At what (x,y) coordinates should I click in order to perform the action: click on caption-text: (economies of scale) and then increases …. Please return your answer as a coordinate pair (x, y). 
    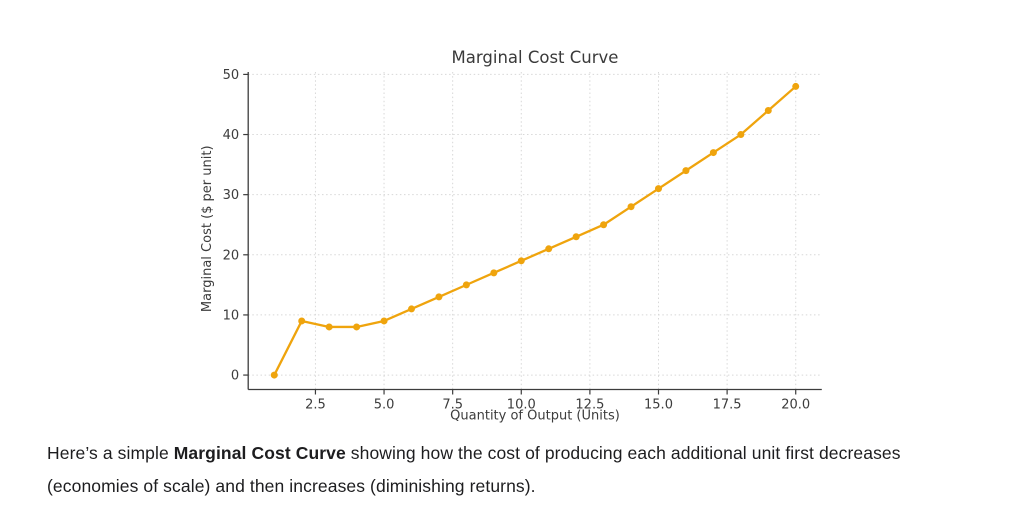
    Looking at the image, I should click on (291, 486).